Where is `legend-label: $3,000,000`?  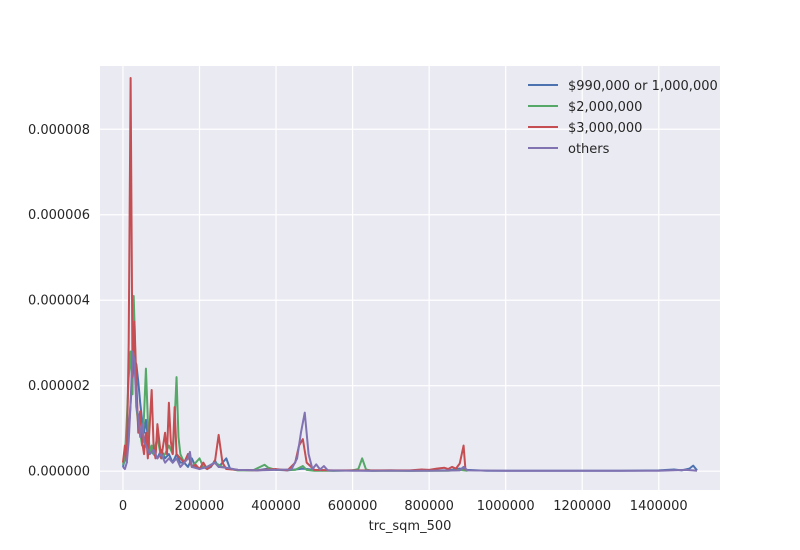
legend-label: $3,000,000 is located at coordinates (605, 128).